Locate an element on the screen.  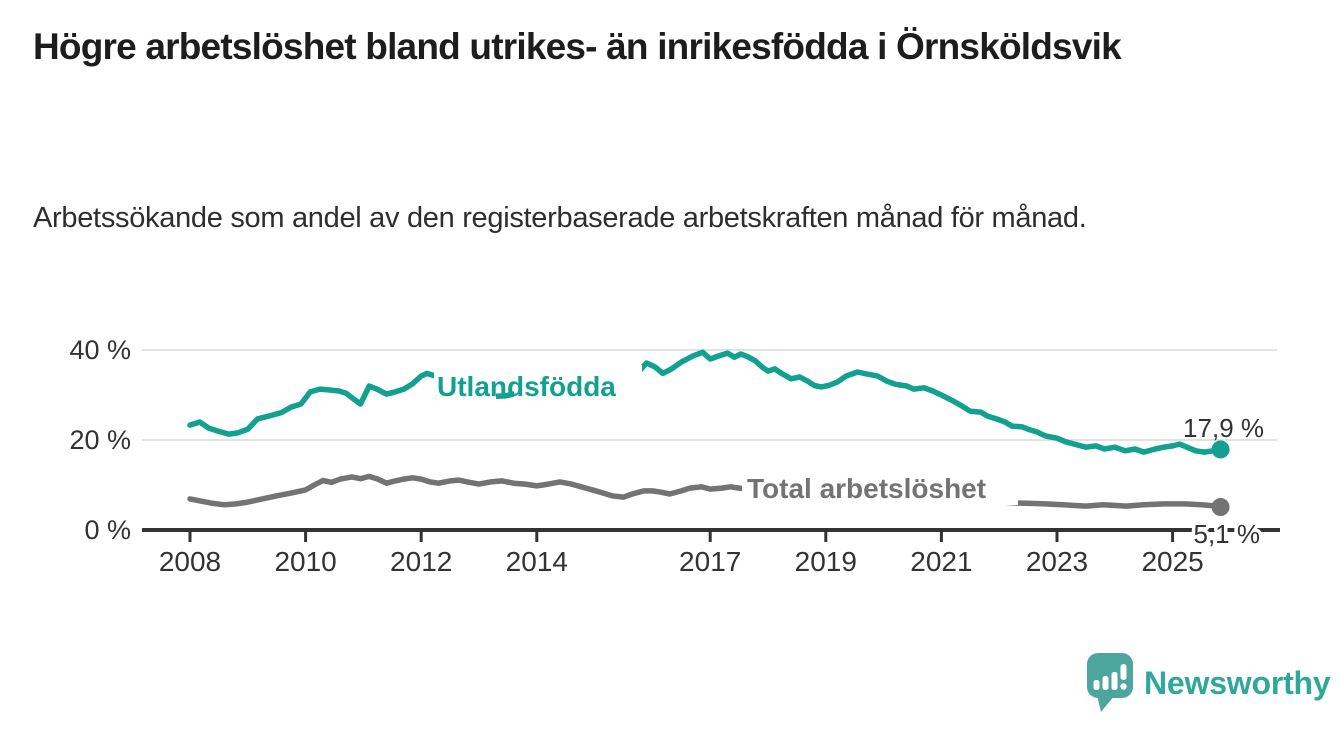
y-tick-label: 0 % is located at coordinates (107, 530).